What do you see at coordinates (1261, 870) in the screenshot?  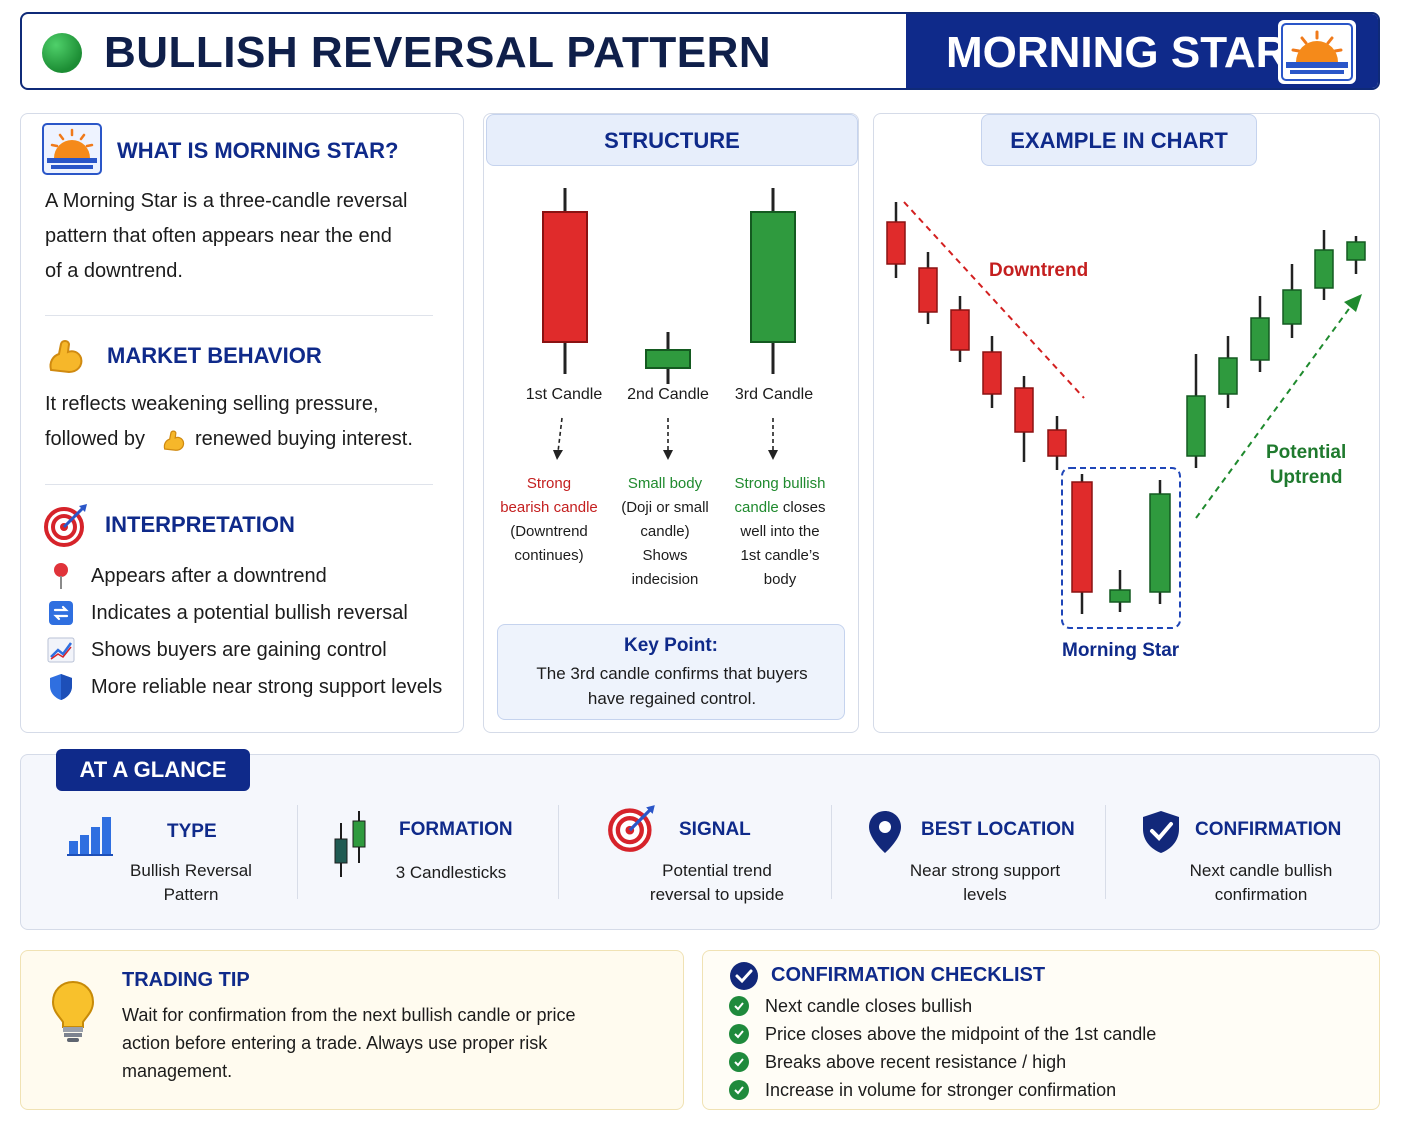 I see `glance-text-line: Next candle bullish` at bounding box center [1261, 870].